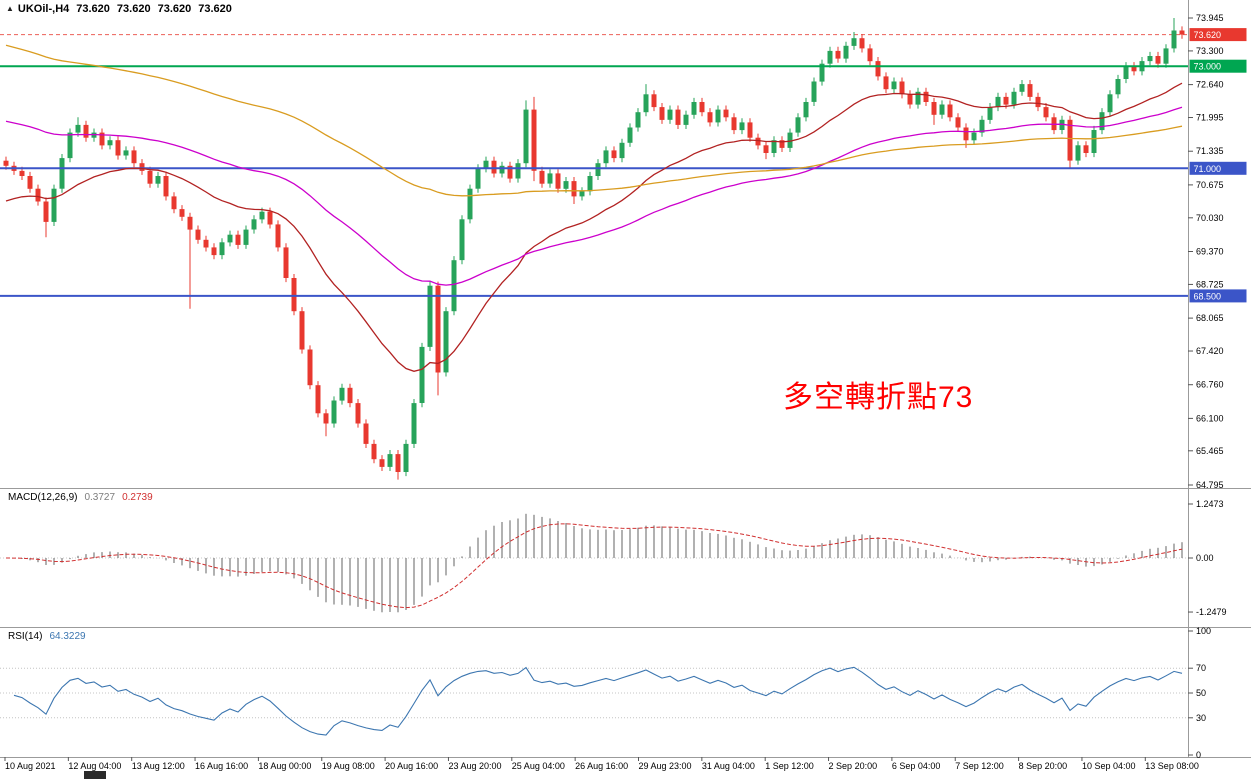 This screenshot has width=1251, height=781. Describe the element at coordinates (1205, 558) in the screenshot. I see `svg-text: 0.00` at that location.